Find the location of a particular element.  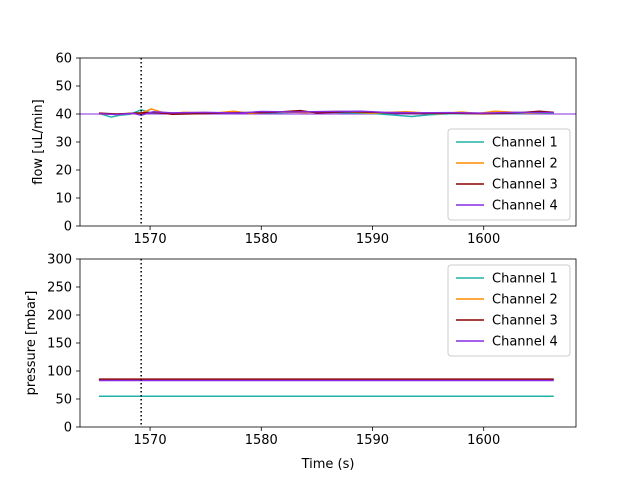

y-tick-label: 10 is located at coordinates (63, 199).